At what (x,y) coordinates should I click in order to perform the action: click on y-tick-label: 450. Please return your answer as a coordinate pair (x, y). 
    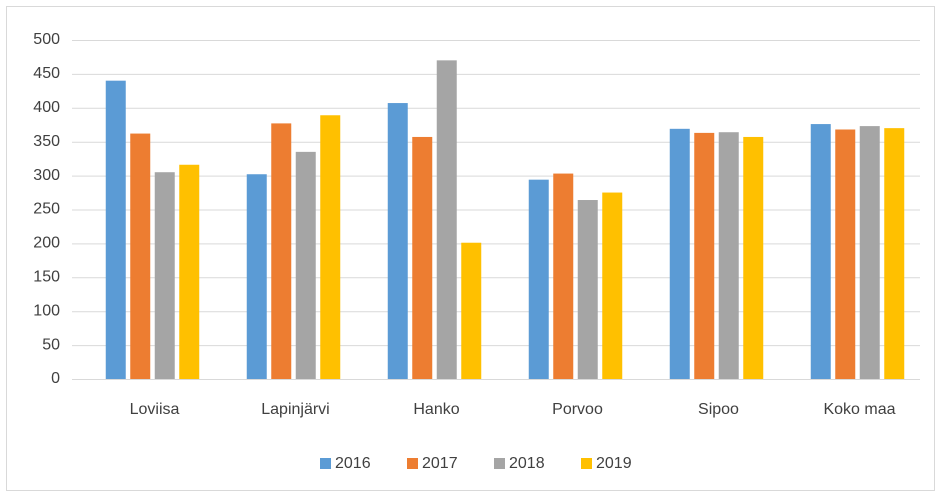
    Looking at the image, I should click on (46, 73).